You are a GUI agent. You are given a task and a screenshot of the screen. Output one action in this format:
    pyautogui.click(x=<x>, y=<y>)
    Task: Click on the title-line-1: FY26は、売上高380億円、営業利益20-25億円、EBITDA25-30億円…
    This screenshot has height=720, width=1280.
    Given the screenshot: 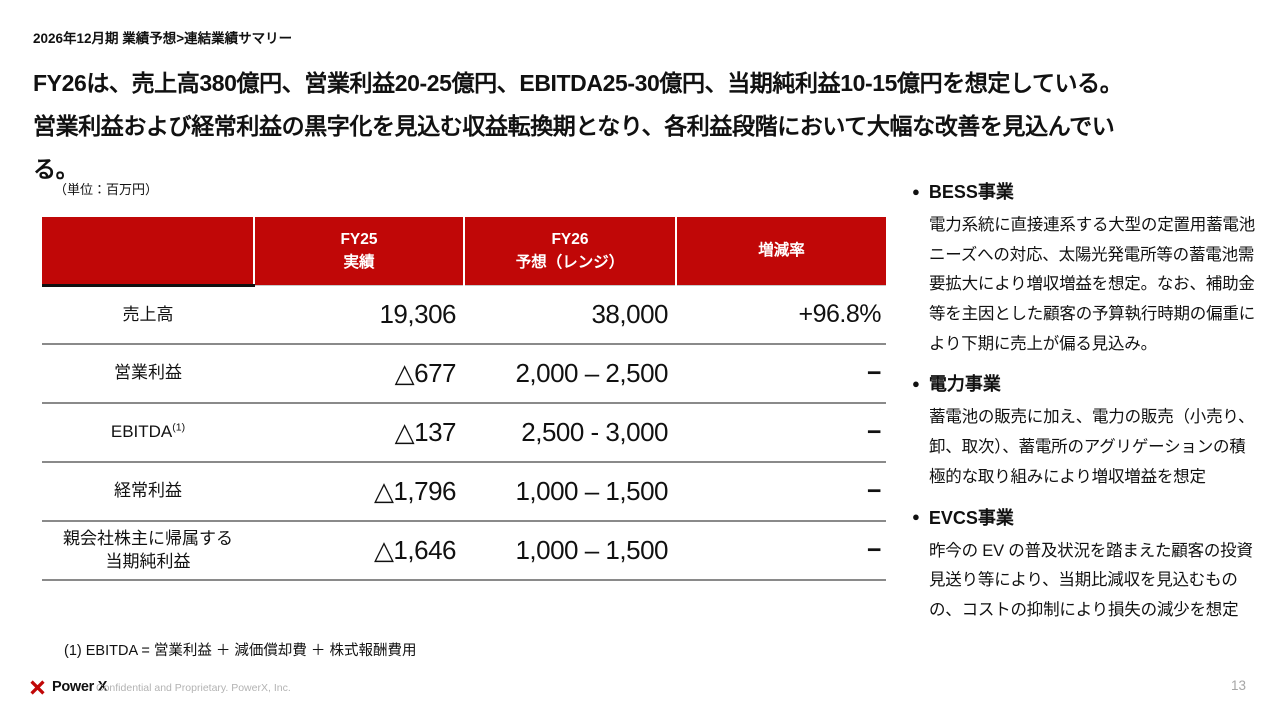 What is the action you would take?
    pyautogui.click(x=578, y=83)
    